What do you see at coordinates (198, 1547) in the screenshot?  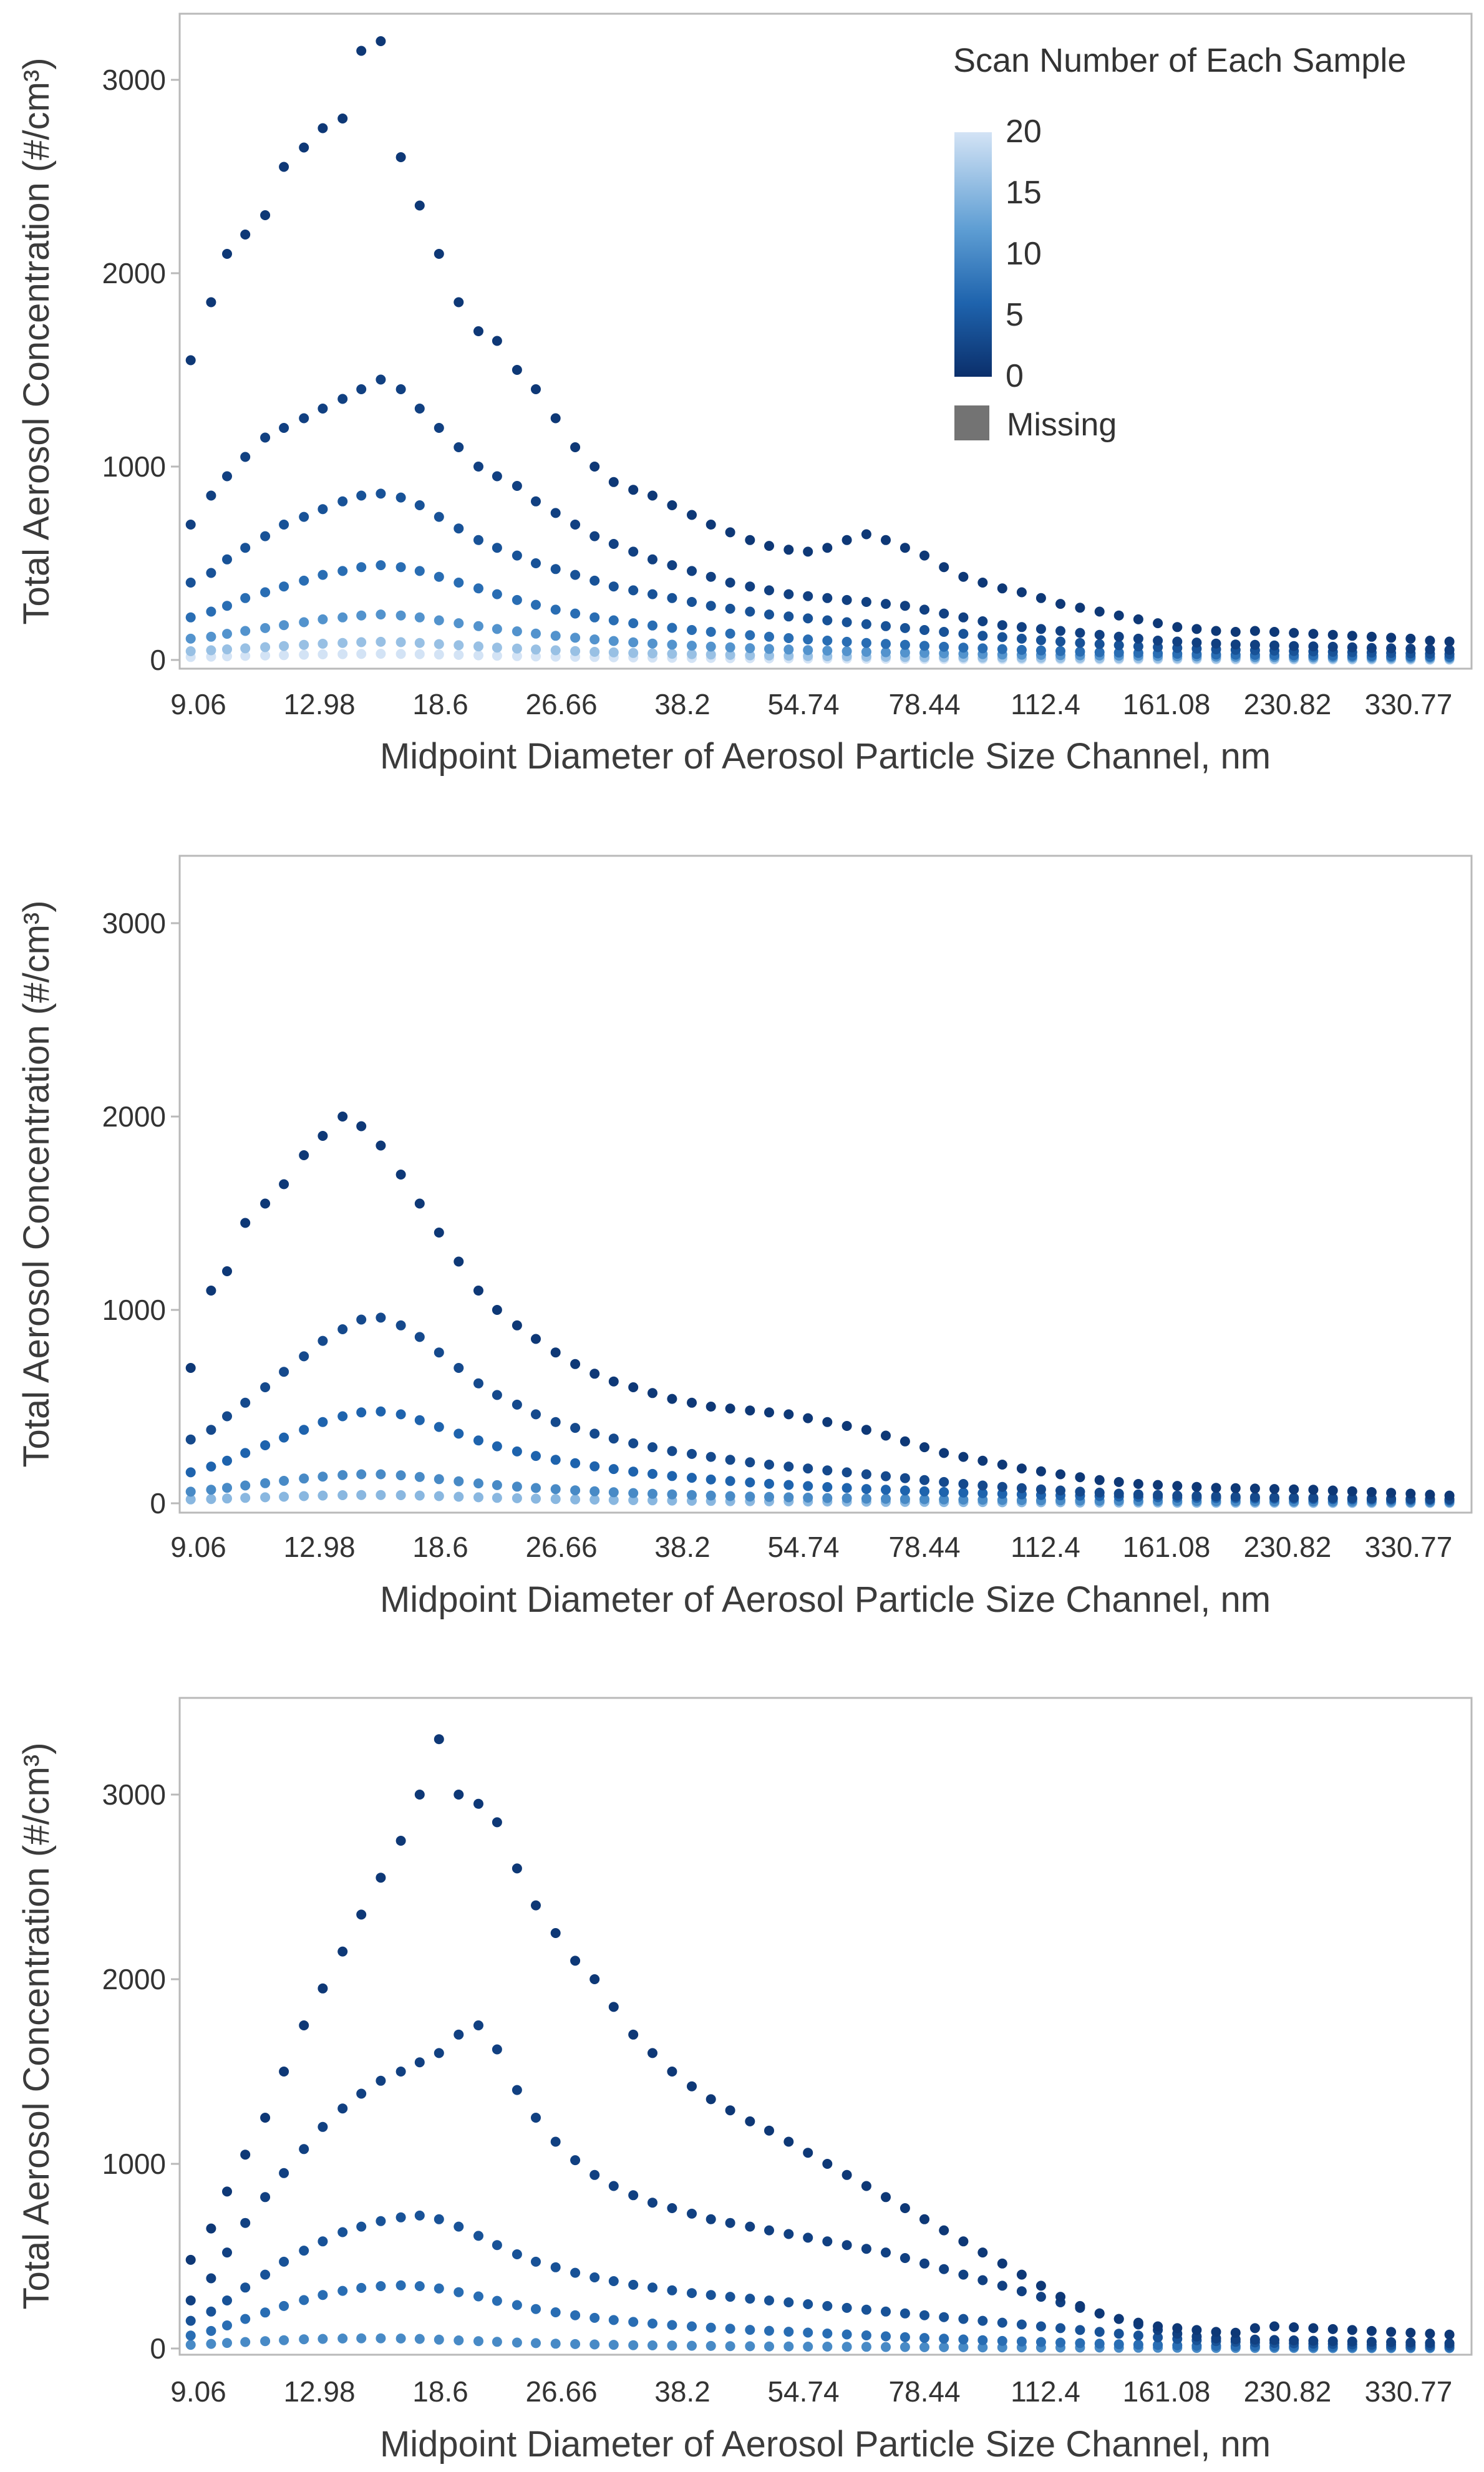 I see `x-tick-label: 9.06` at bounding box center [198, 1547].